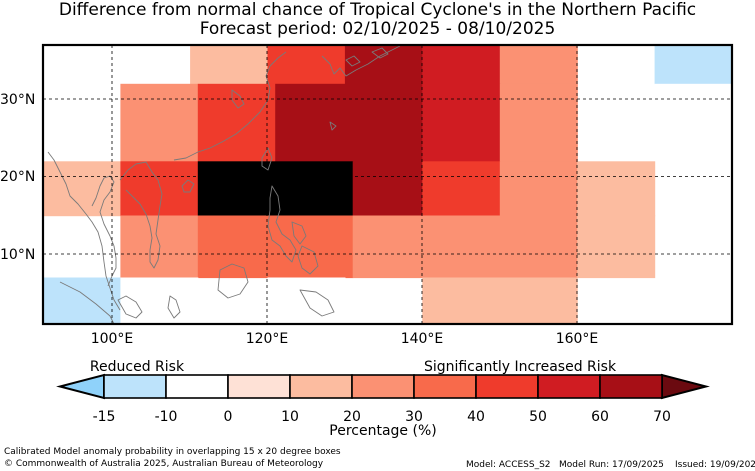  I want to click on model-run-date: Model Run: 17/09/2025, so click(611, 465).